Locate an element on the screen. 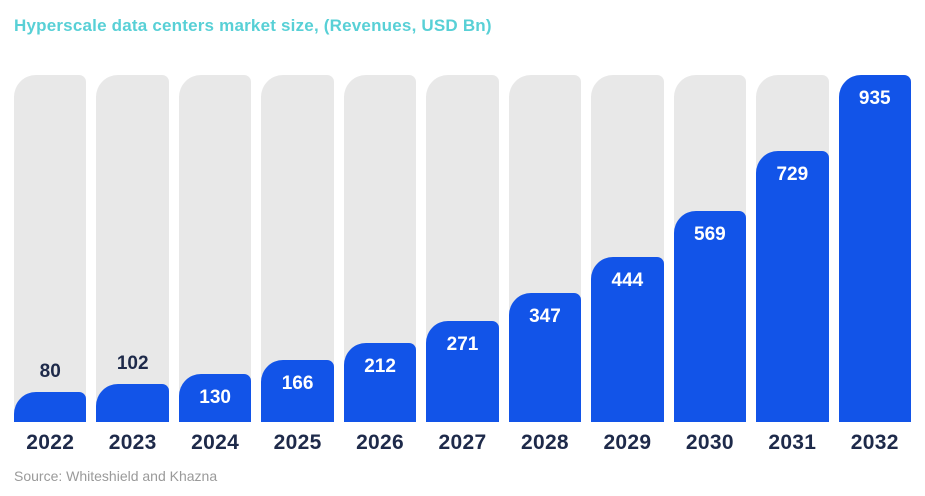 The height and width of the screenshot is (496, 925). bar-column: 444 2029 is located at coordinates (627, 265).